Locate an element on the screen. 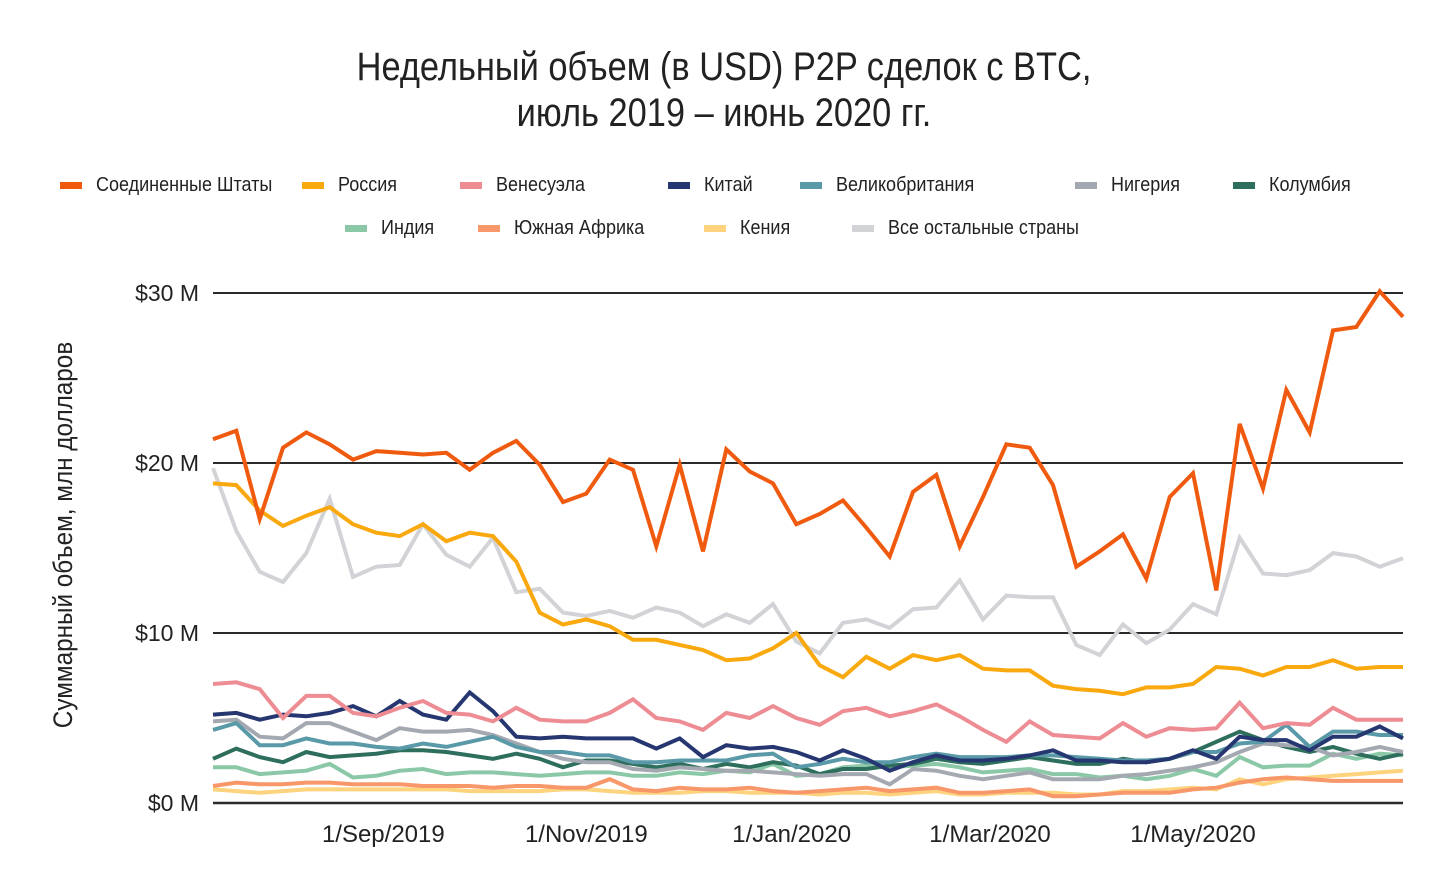 The width and height of the screenshot is (1448, 896). legend-item: Все остальные страны is located at coordinates (976, 228).